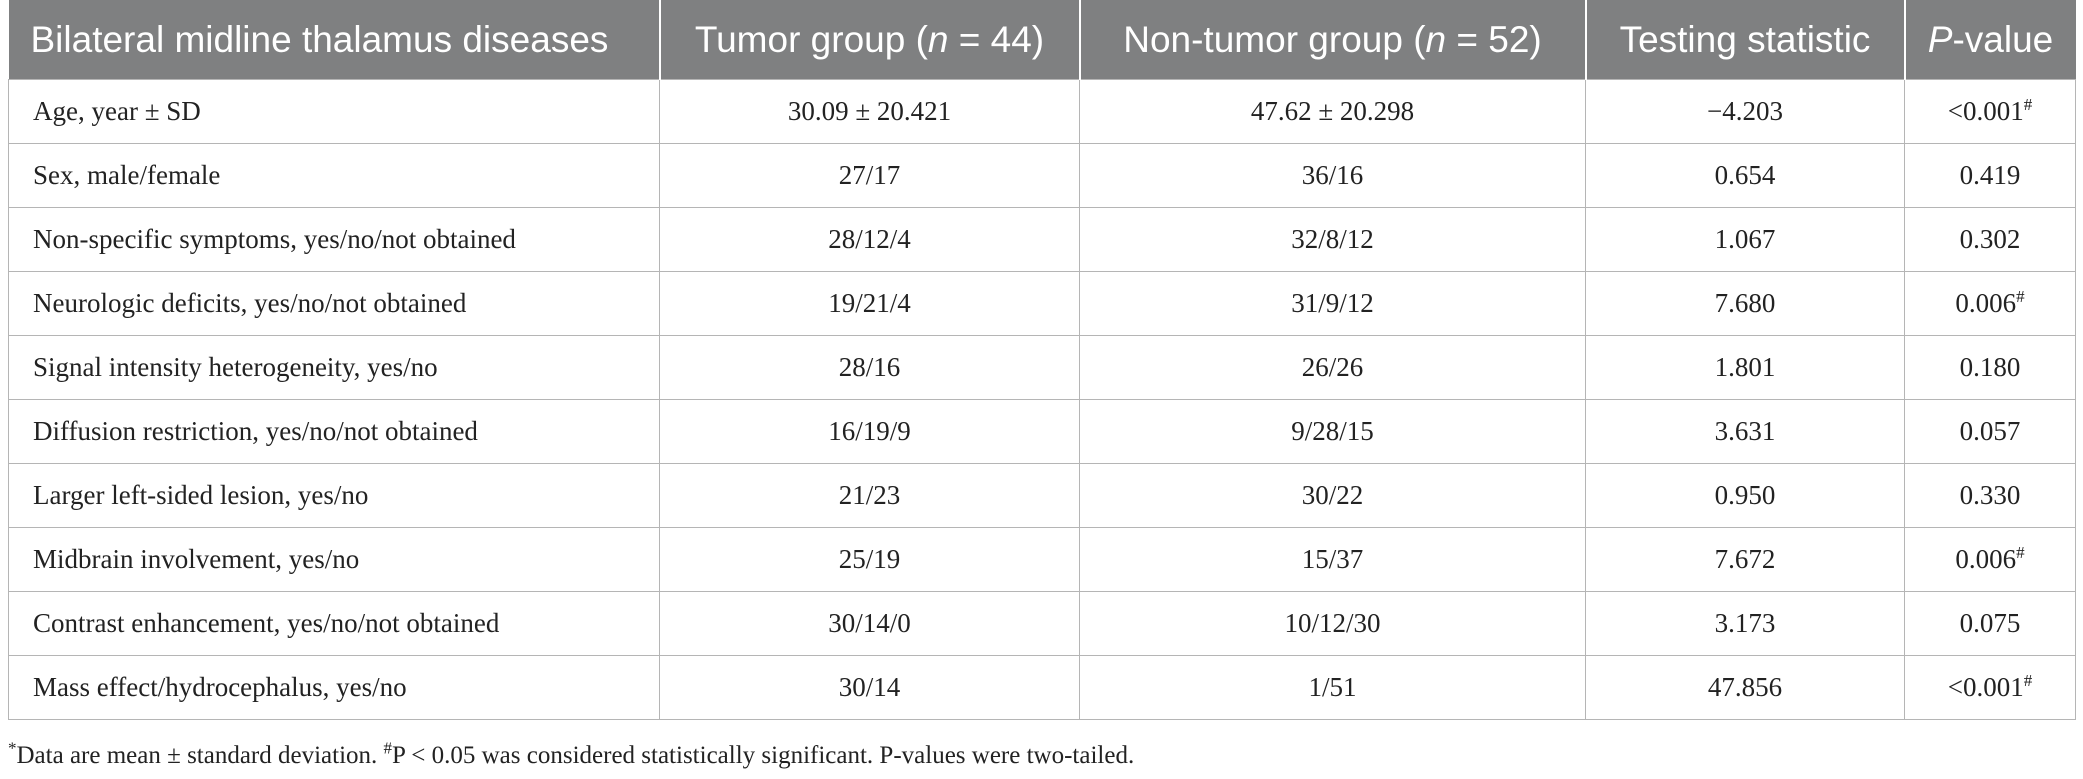 The width and height of the screenshot is (2083, 779). What do you see at coordinates (334, 559) in the screenshot?
I see `row-label-cell: Midbrain involvement, yes/no` at bounding box center [334, 559].